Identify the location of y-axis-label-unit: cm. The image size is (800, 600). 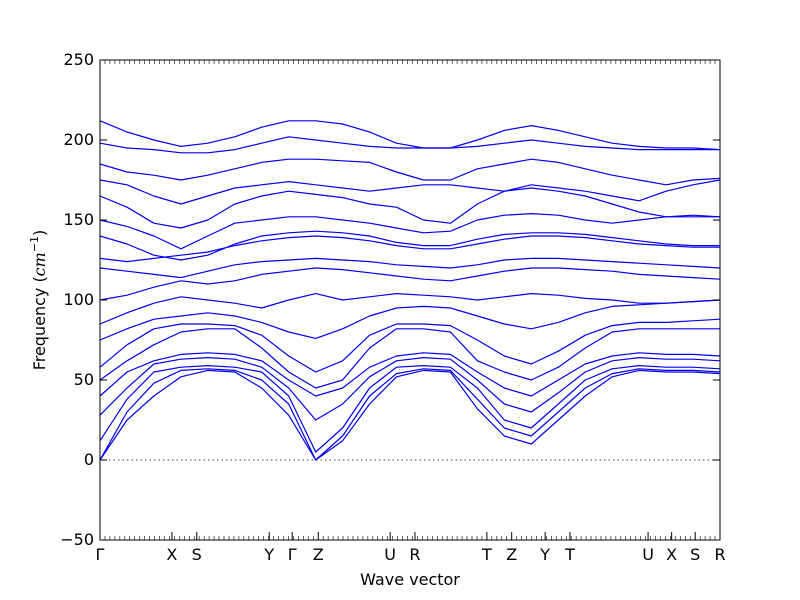
(39, 264).